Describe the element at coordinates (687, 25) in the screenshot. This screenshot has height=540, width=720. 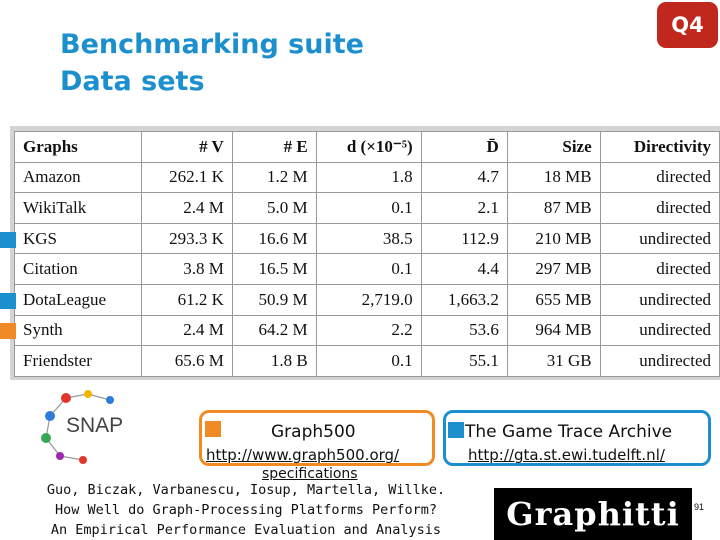
I see `question-badge: Q4` at that location.